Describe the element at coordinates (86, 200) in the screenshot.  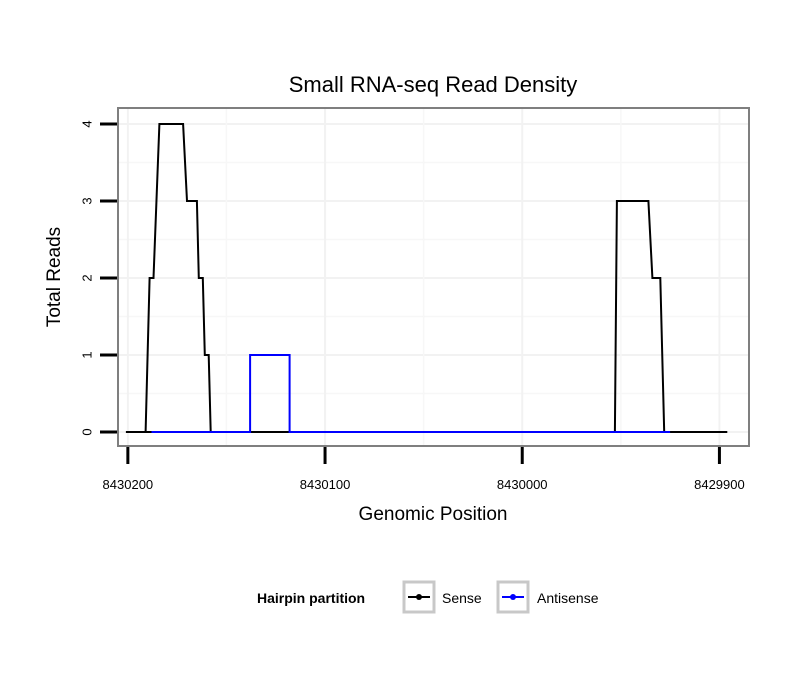
I see `y-tick-label: 3` at that location.